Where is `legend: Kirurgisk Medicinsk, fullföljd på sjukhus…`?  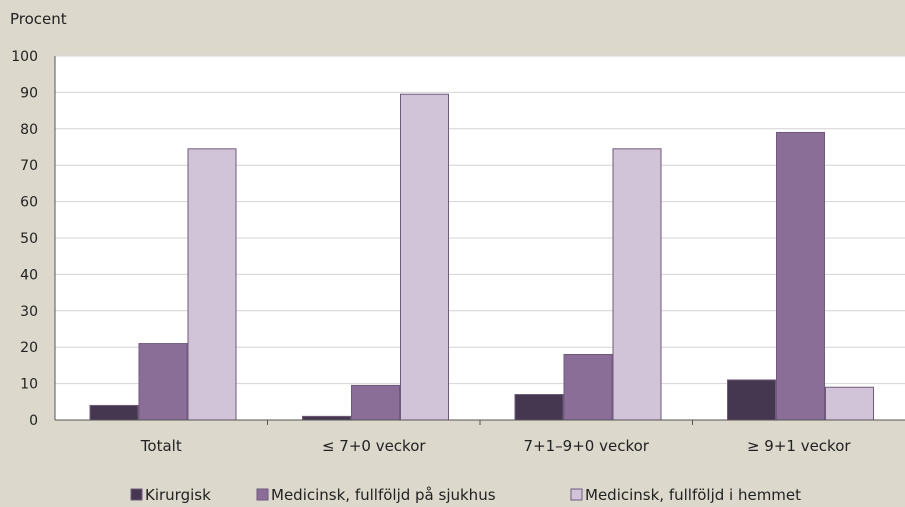
legend: Kirurgisk Medicinsk, fullföljd på sjukhus… is located at coordinates (465, 495).